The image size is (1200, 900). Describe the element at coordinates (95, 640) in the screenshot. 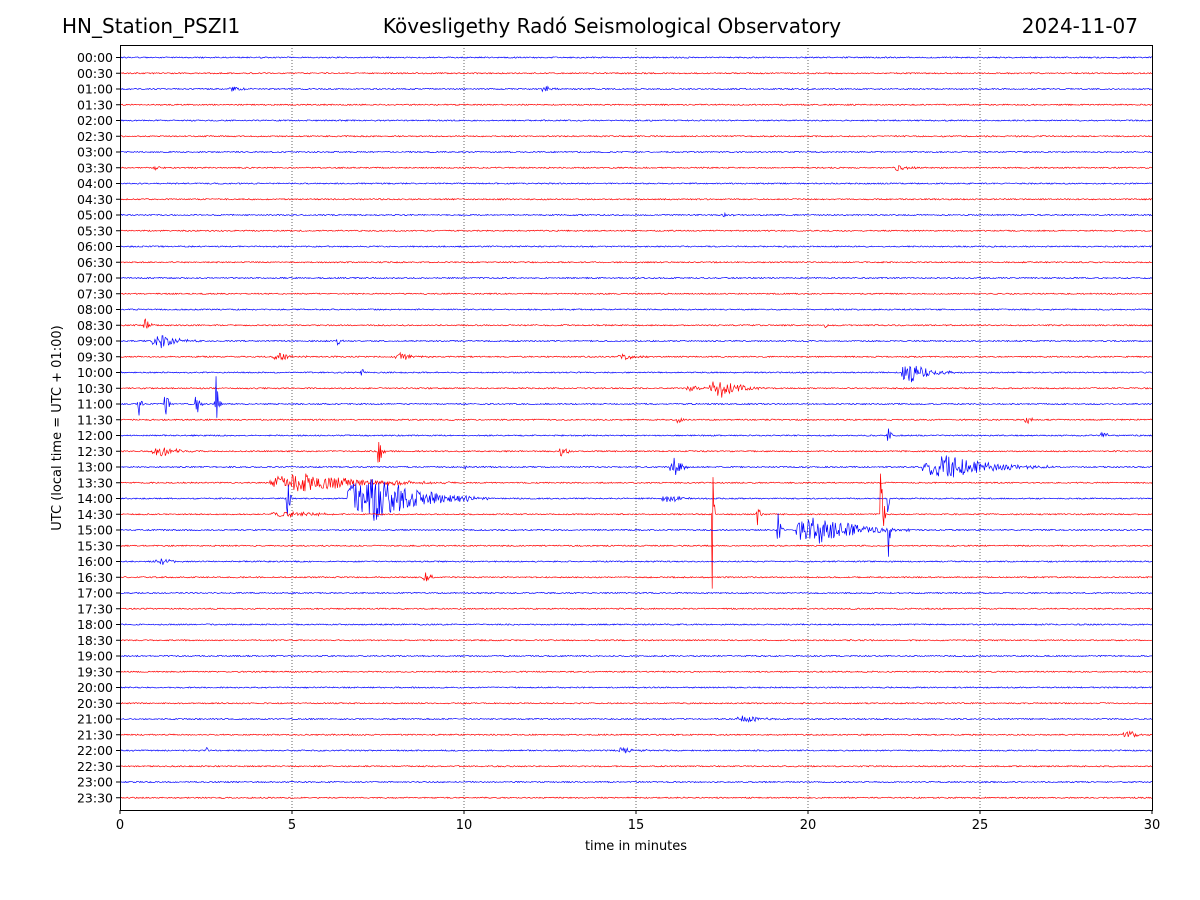

I see `y-tick-label: 18:30` at that location.